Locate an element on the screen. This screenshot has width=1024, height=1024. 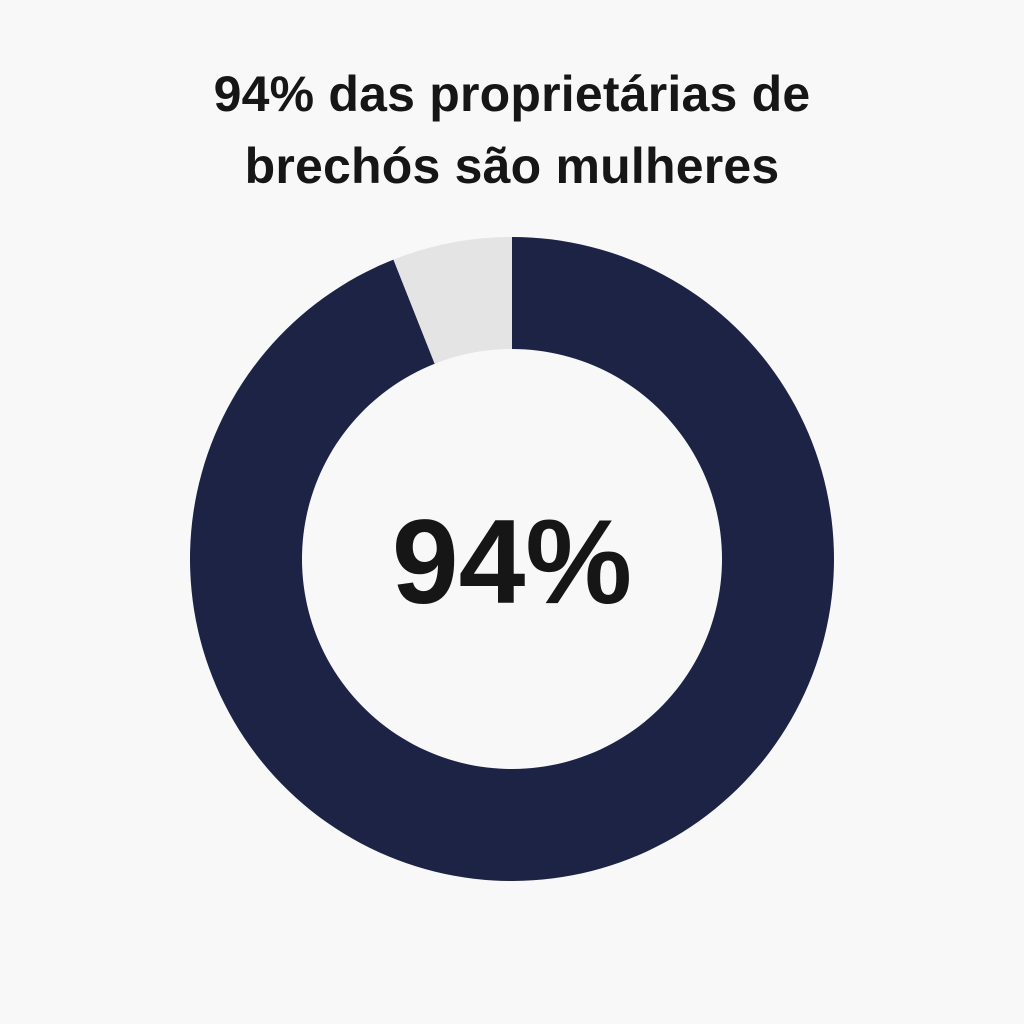
chart-title-line-1: 94% das proprietárias de is located at coordinates (512, 94).